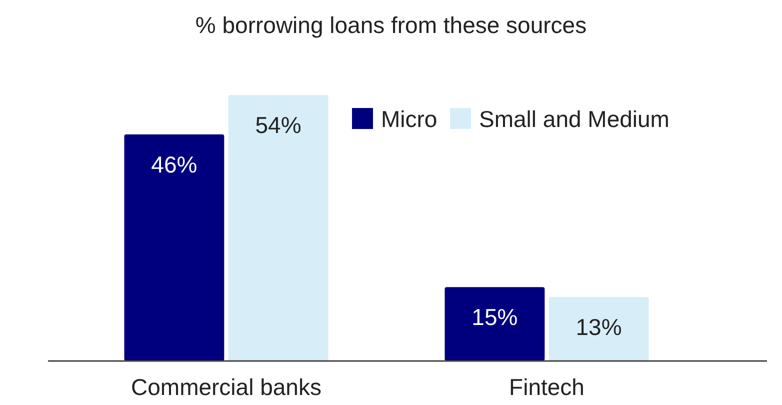 The width and height of the screenshot is (782, 405). What do you see at coordinates (278, 125) in the screenshot?
I see `data-label: 54%` at bounding box center [278, 125].